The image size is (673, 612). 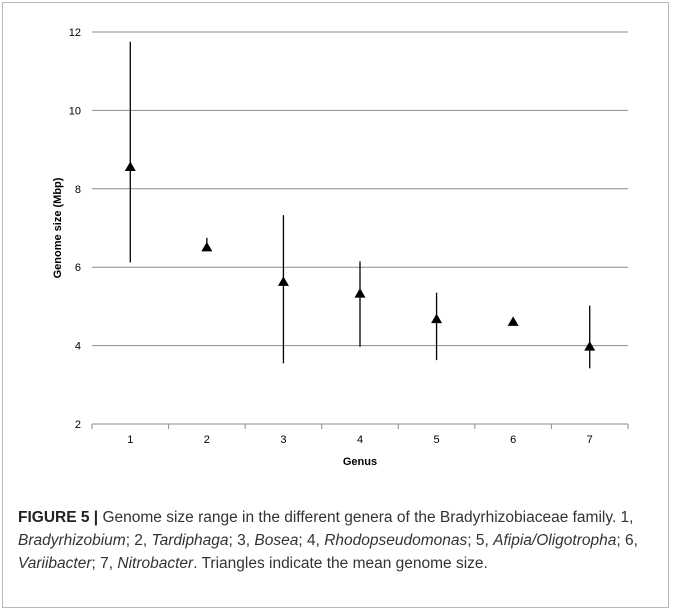 What do you see at coordinates (138, 540) in the screenshot?
I see `caption-segment: ; 2,` at bounding box center [138, 540].